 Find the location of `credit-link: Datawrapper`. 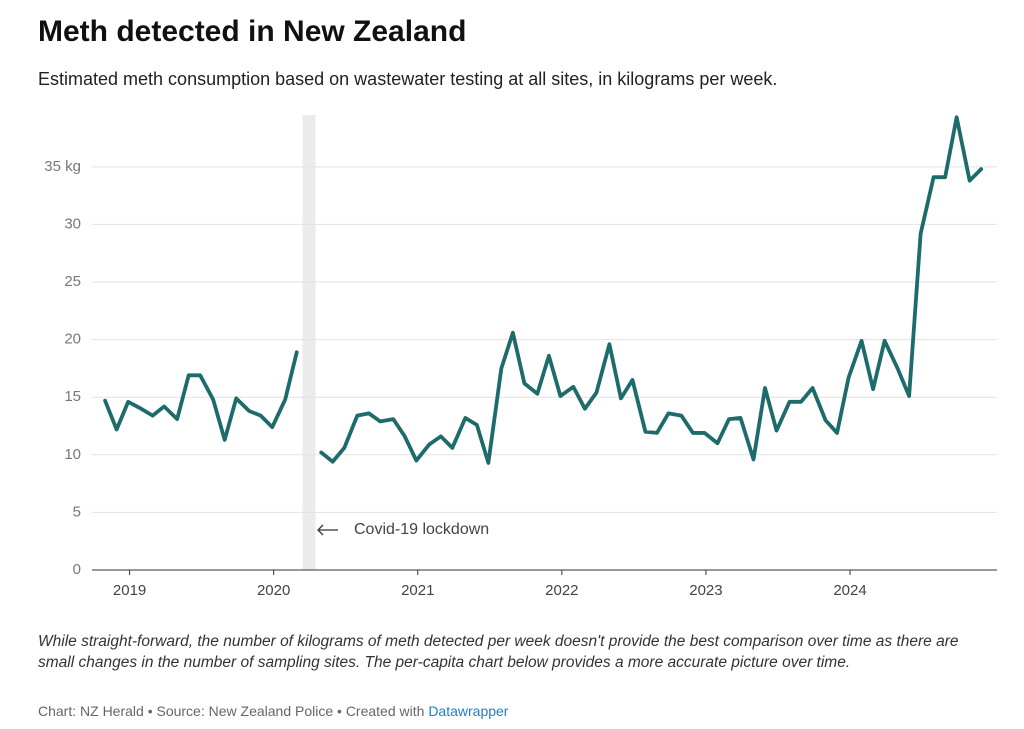

credit-link: Datawrapper is located at coordinates (468, 711).